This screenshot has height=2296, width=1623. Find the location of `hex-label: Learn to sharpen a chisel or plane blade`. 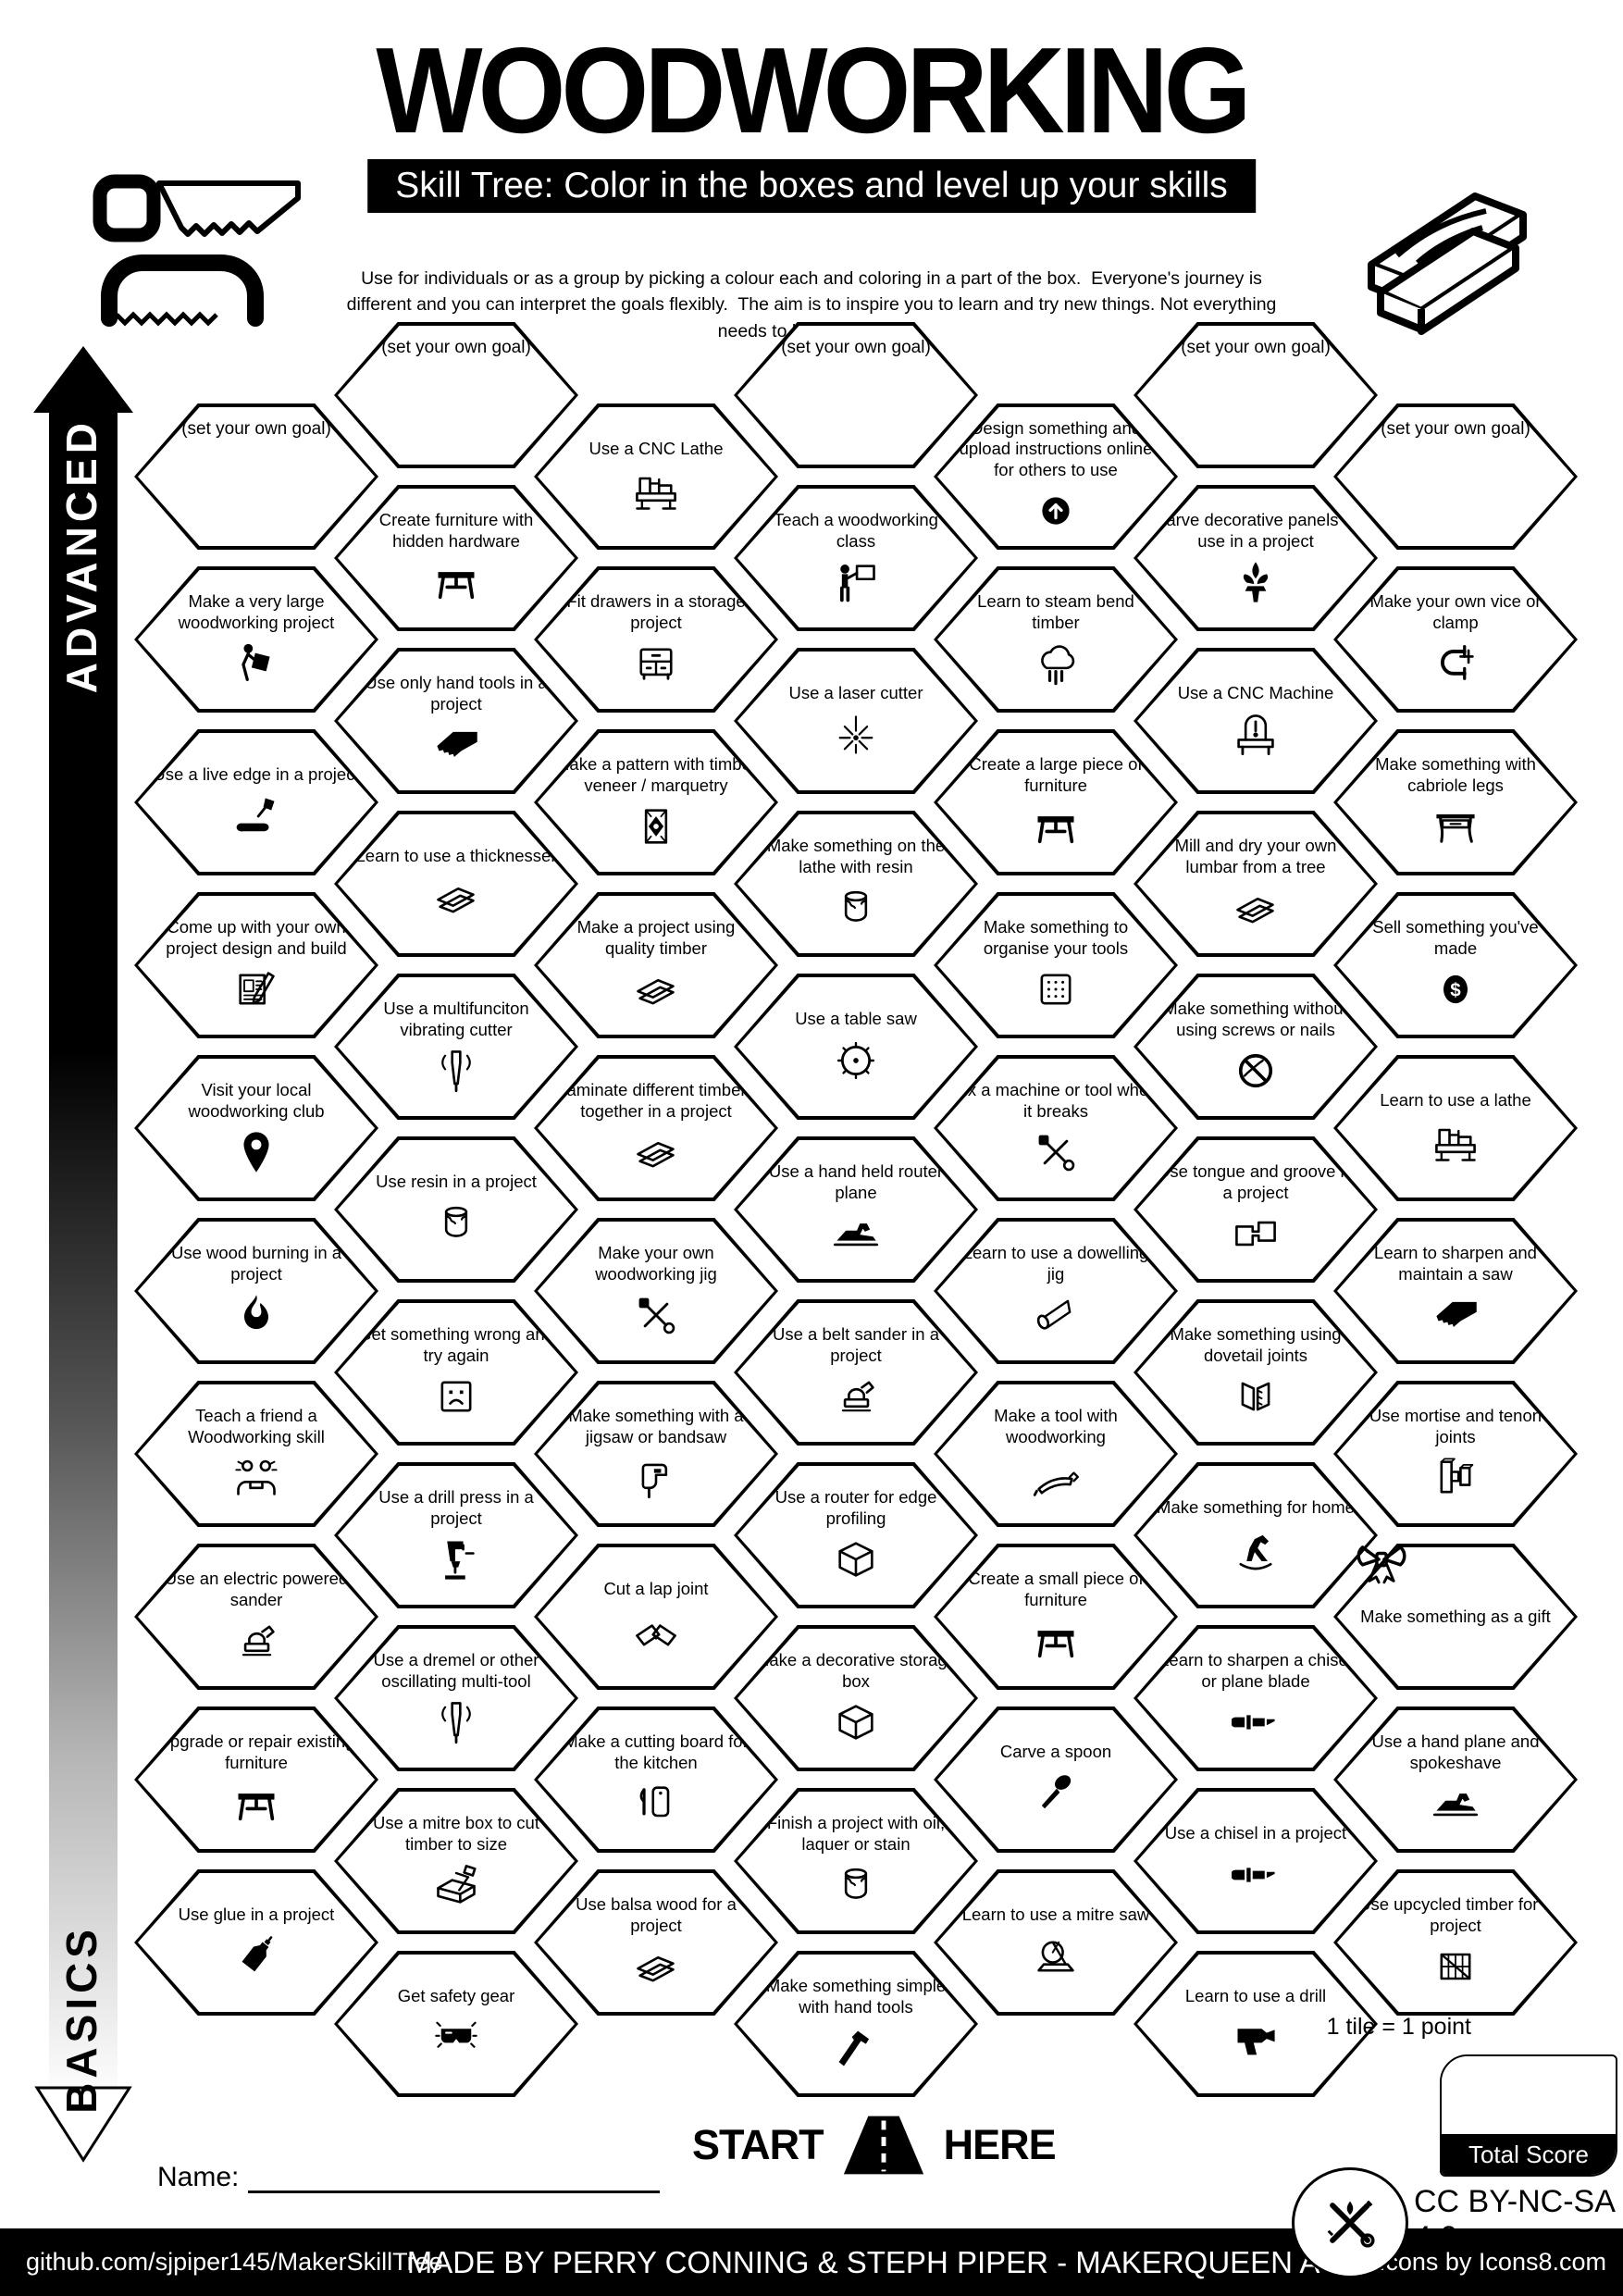

hex-label: Learn to sharpen a chisel or plane blade is located at coordinates (1258, 1670).